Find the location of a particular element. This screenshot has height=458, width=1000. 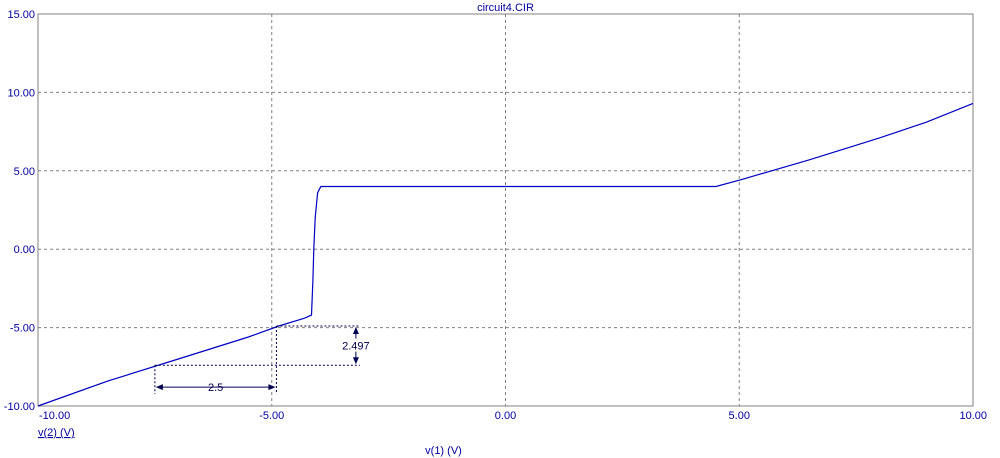

dimension-arrowhead-left is located at coordinates (159, 387).